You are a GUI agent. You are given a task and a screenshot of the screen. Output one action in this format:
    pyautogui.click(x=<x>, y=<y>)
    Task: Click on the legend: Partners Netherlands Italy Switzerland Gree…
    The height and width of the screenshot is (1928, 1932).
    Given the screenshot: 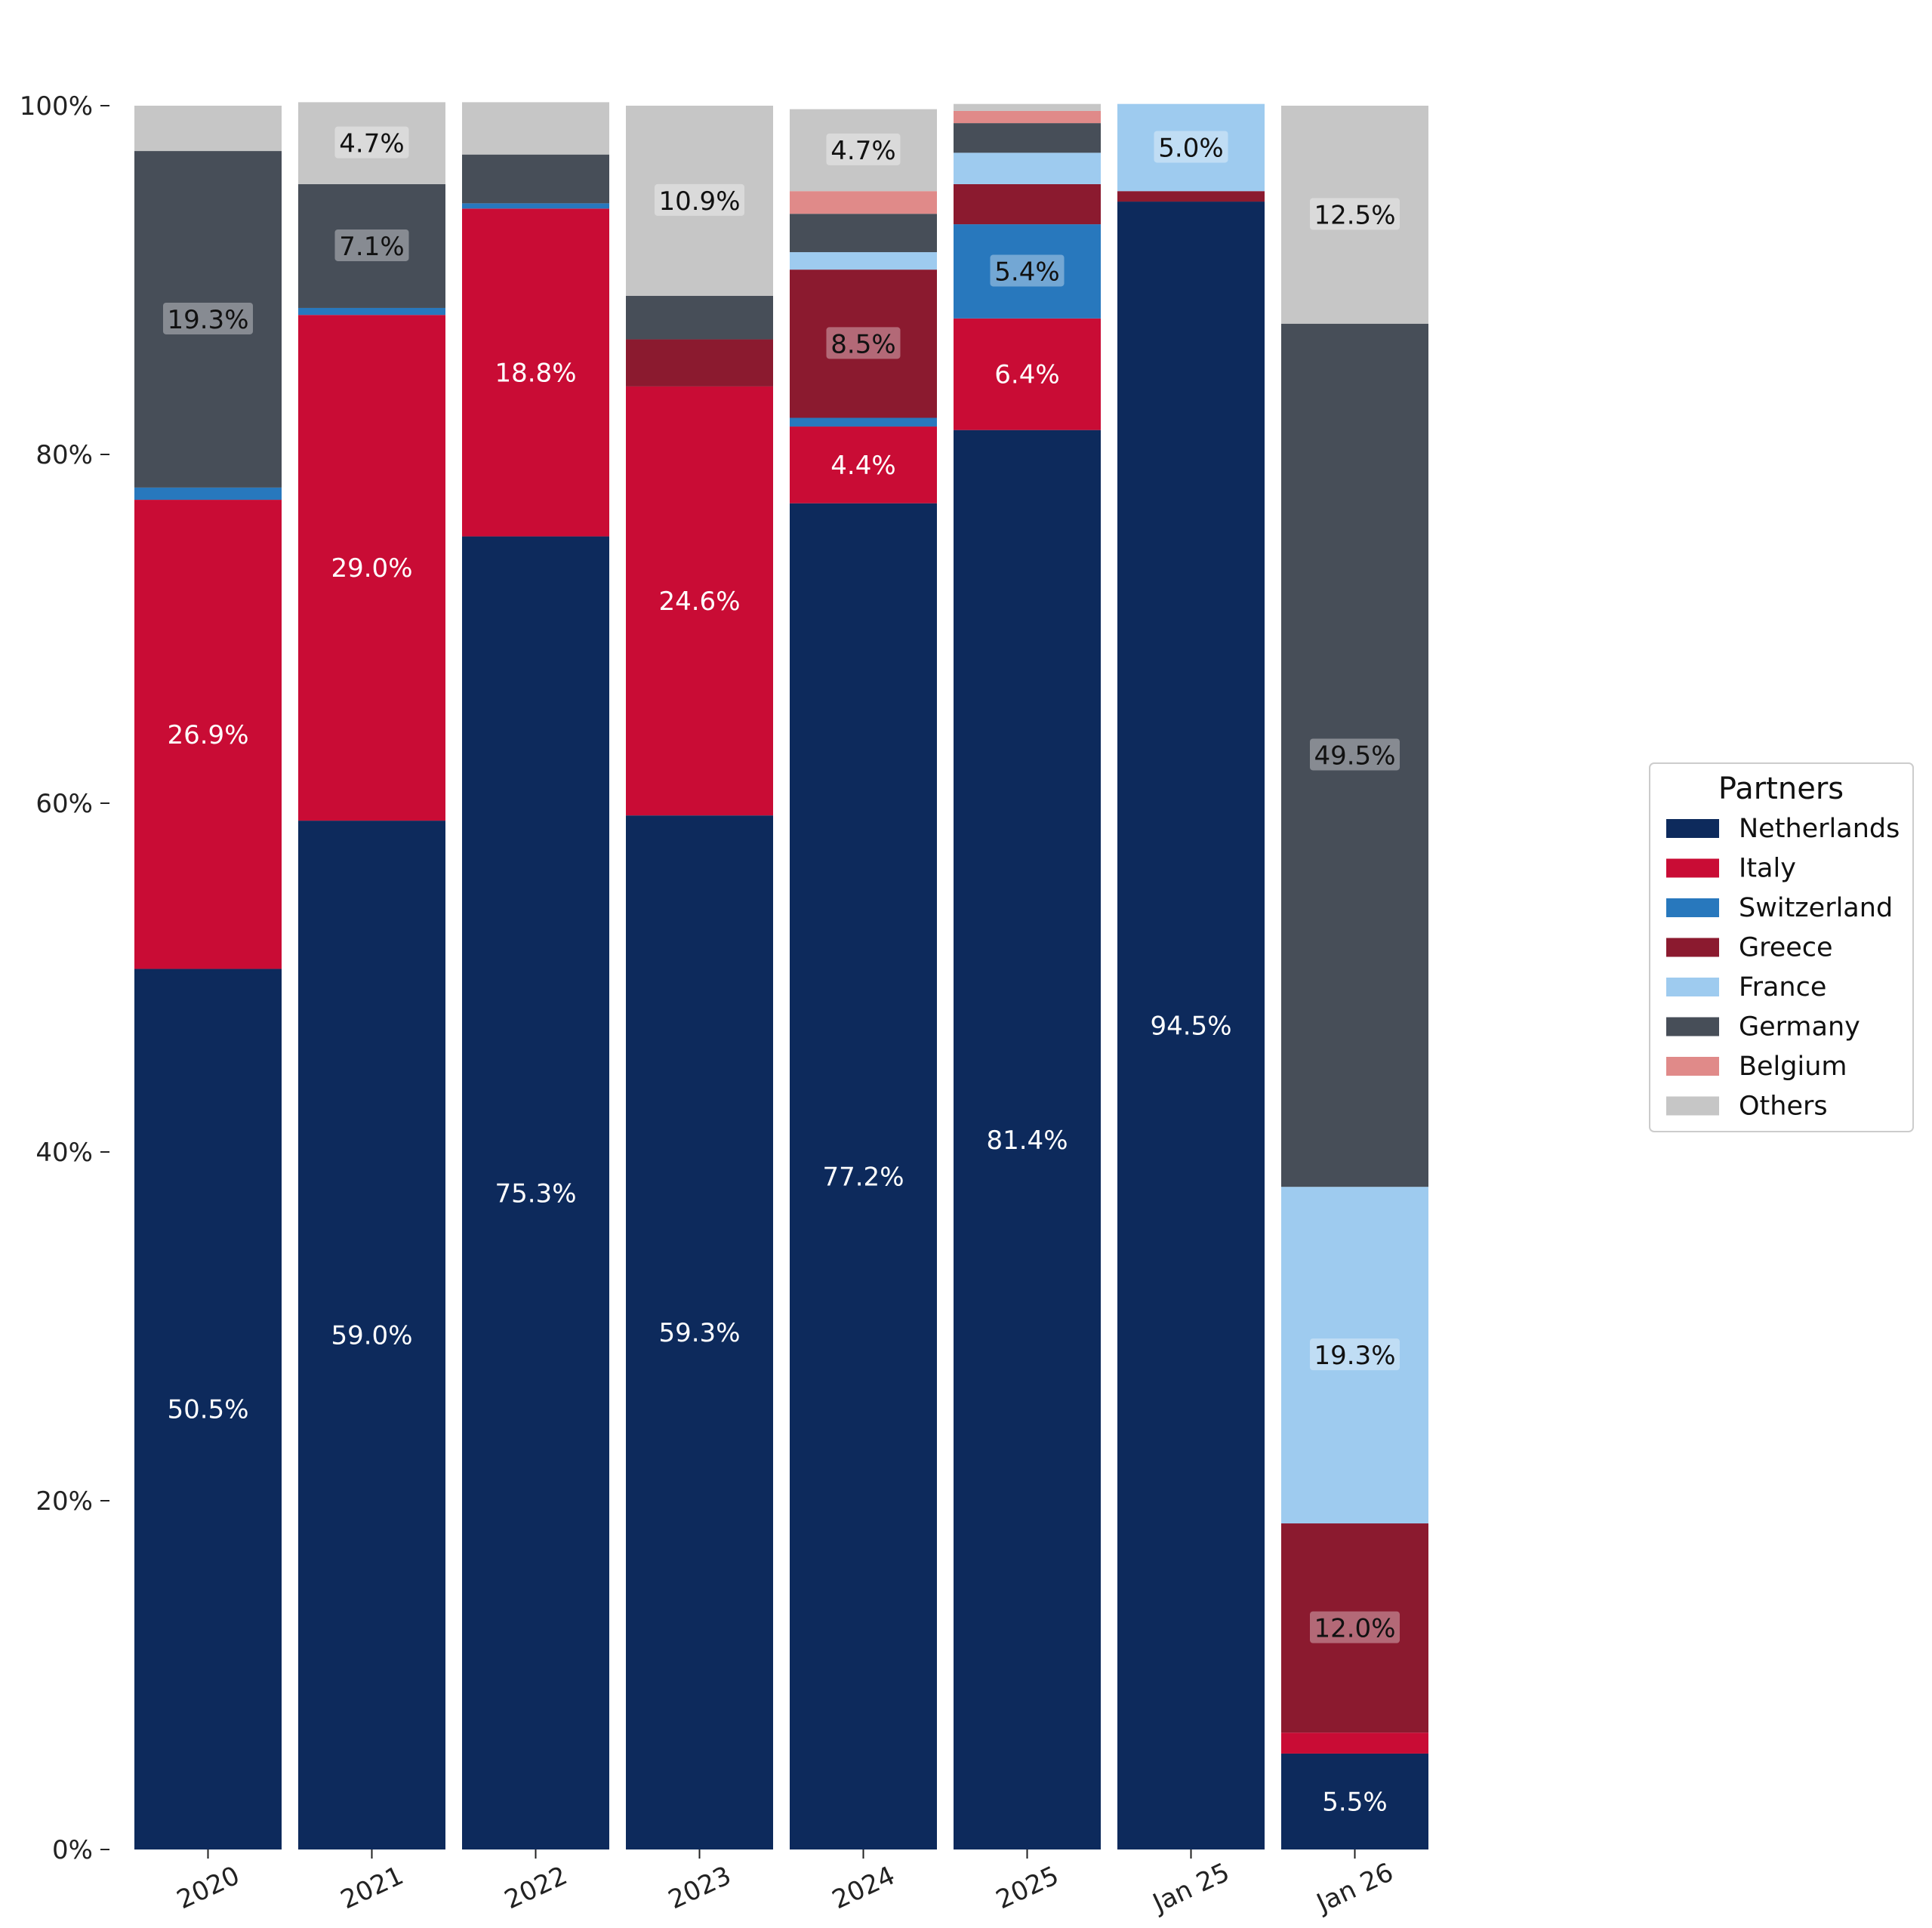 What is the action you would take?
    pyautogui.click(x=1781, y=947)
    